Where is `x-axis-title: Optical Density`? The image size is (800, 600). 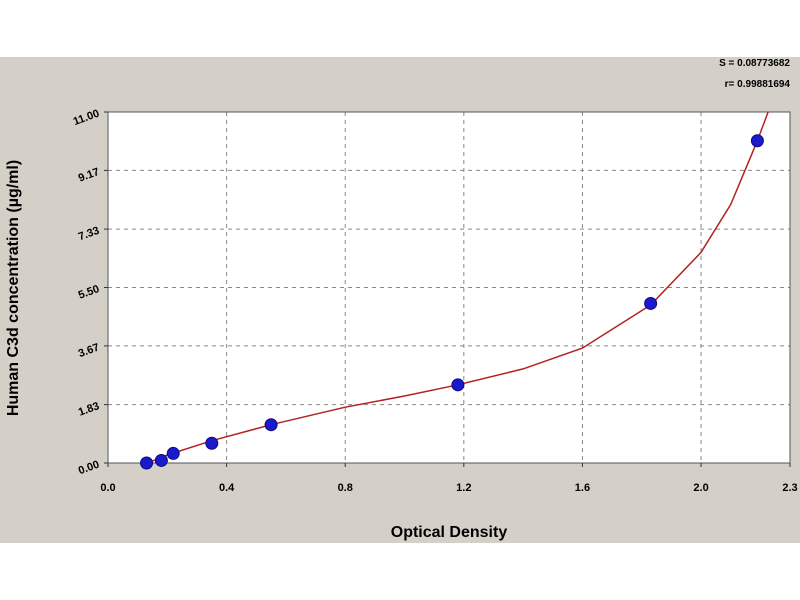 x-axis-title: Optical Density is located at coordinates (449, 532).